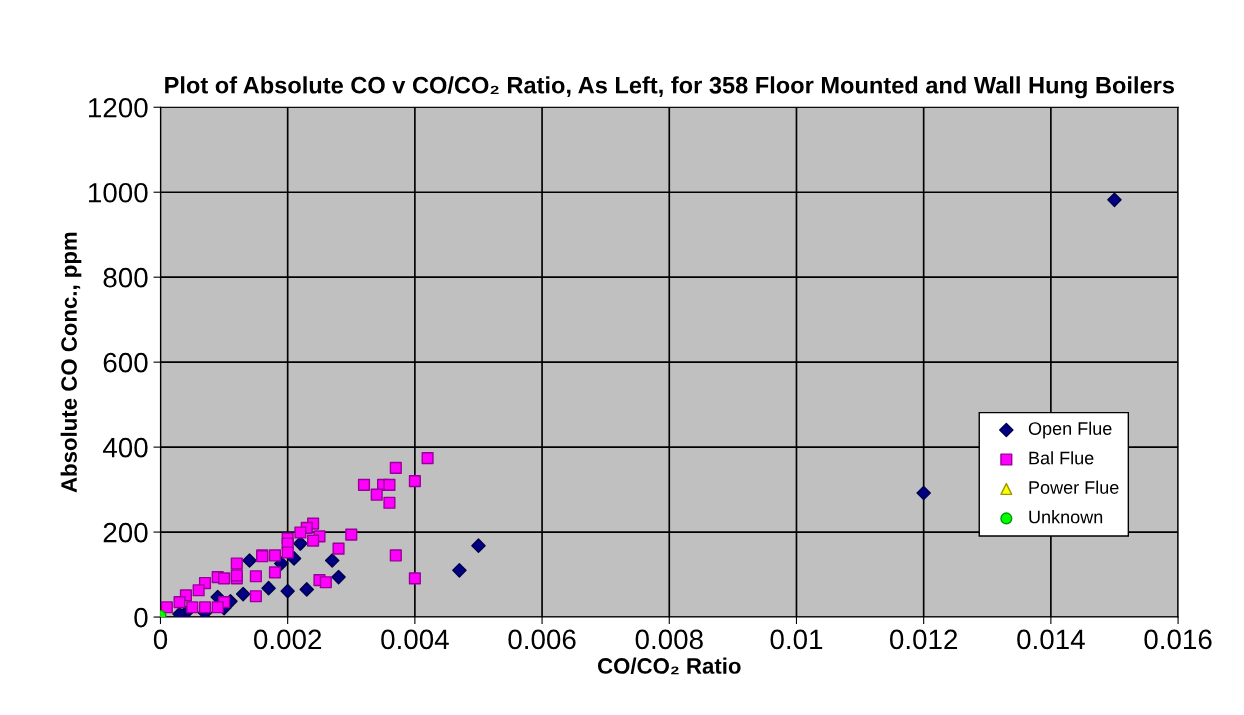 The width and height of the screenshot is (1244, 715). What do you see at coordinates (669, 639) in the screenshot?
I see `x-tick-label: 0.008` at bounding box center [669, 639].